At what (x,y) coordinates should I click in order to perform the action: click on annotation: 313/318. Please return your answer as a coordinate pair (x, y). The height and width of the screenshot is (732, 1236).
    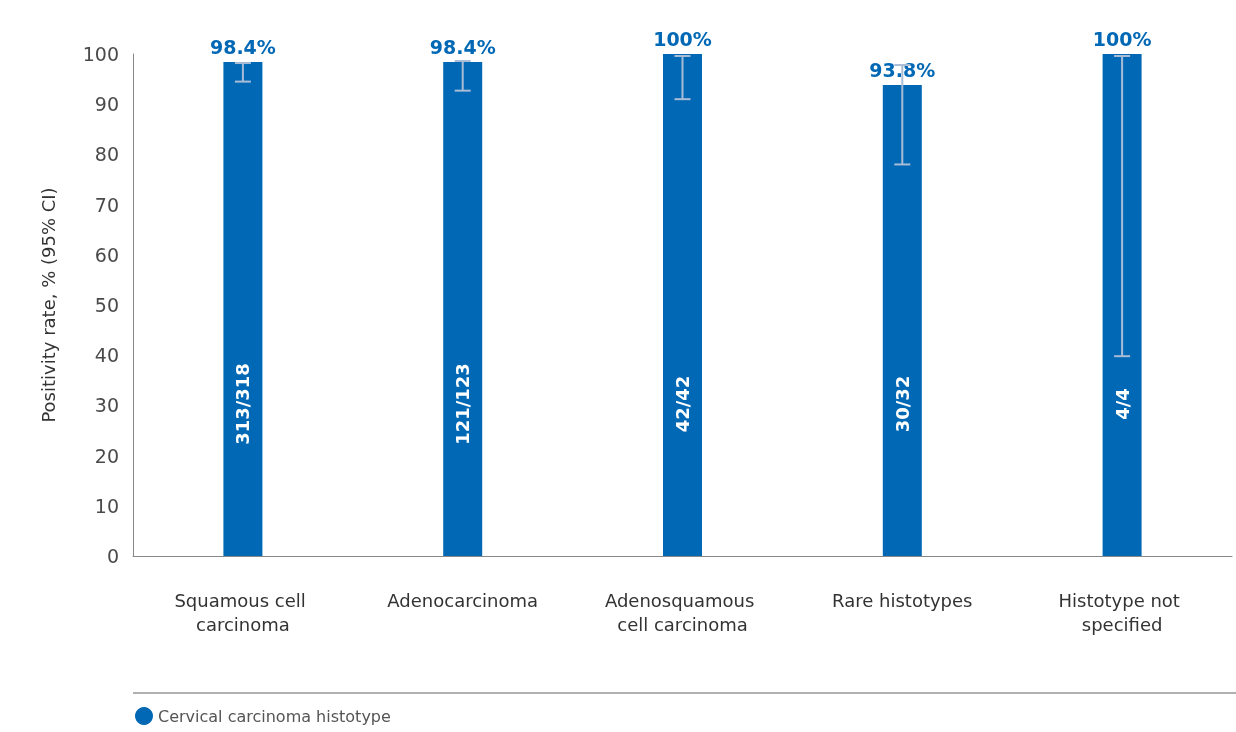
    Looking at the image, I should click on (243, 404).